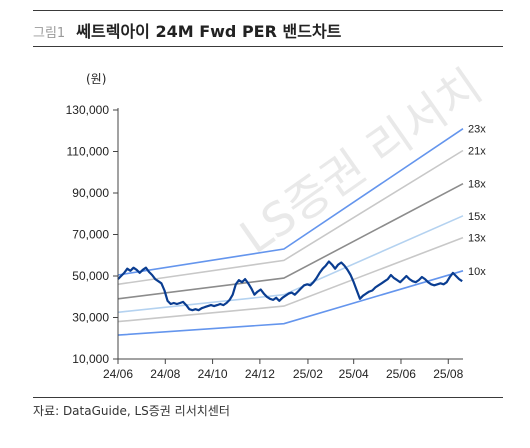 Image resolution: width=530 pixels, height=448 pixels. I want to click on x-tick-label: 24/10, so click(213, 374).